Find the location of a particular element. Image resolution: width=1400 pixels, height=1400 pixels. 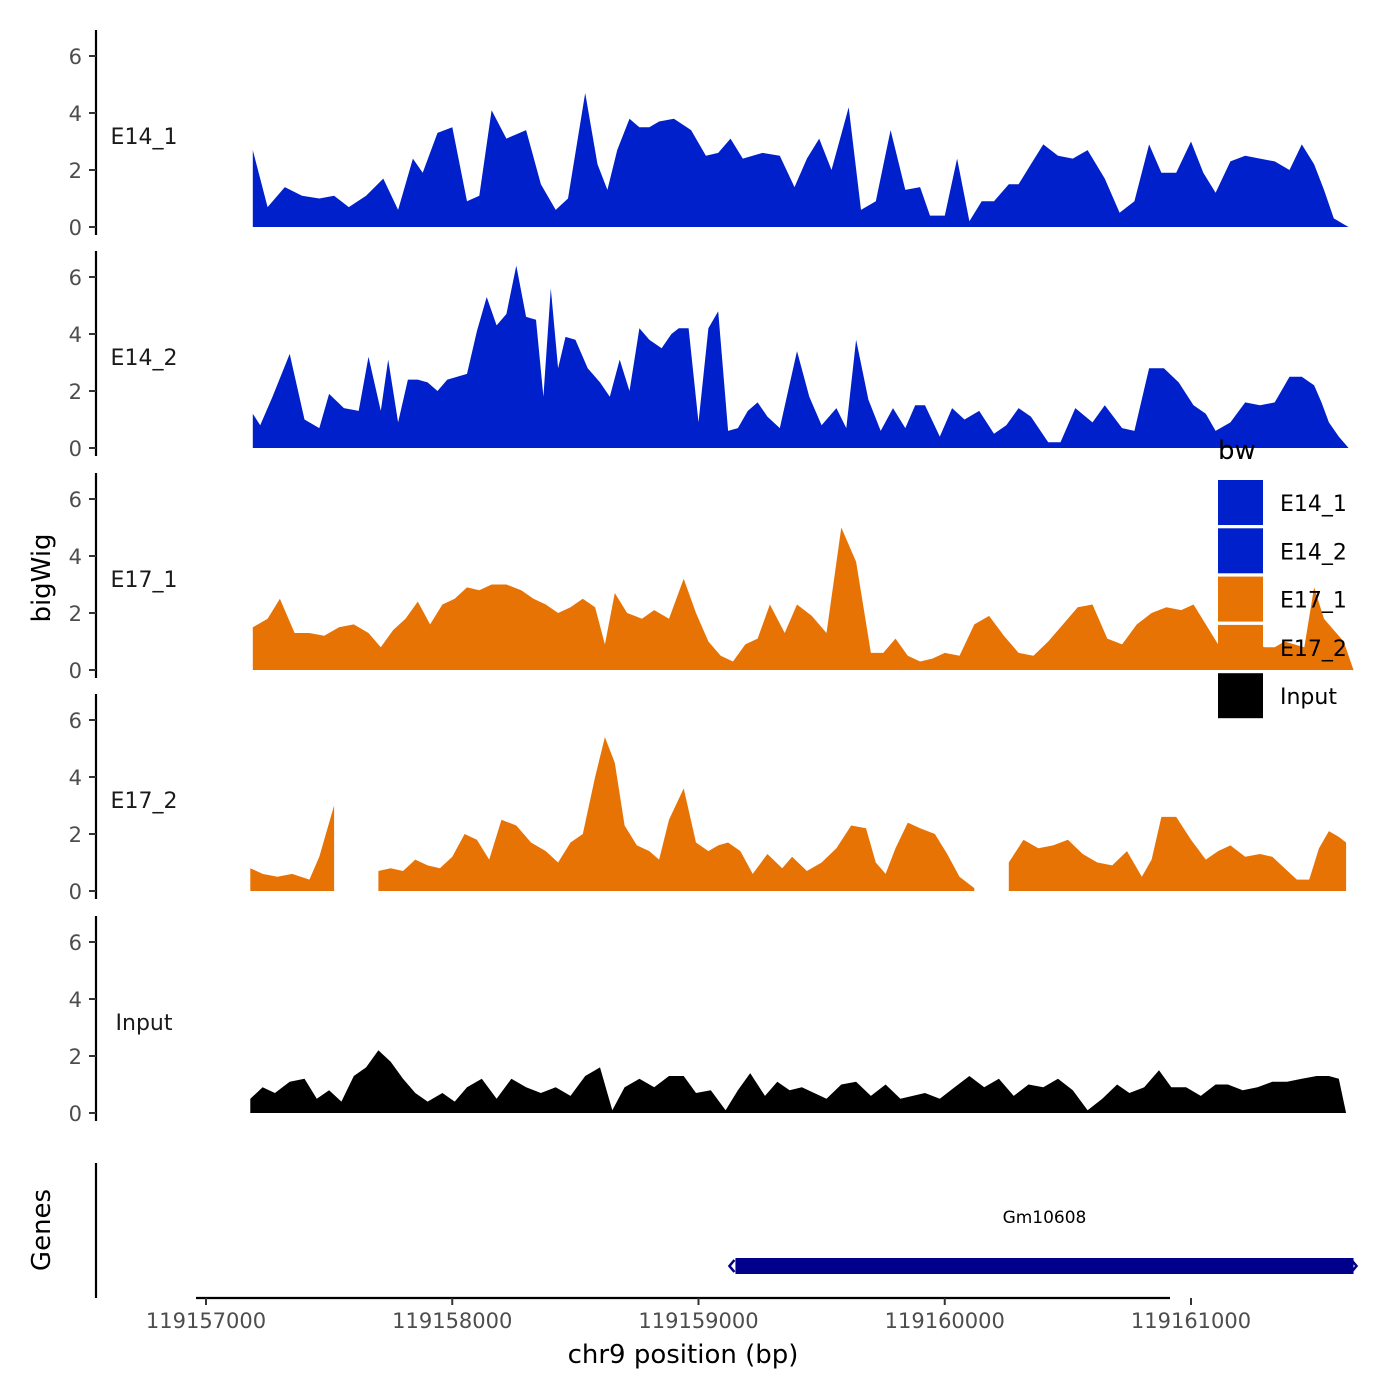

track-label-Input: Input is located at coordinates (144, 1023).